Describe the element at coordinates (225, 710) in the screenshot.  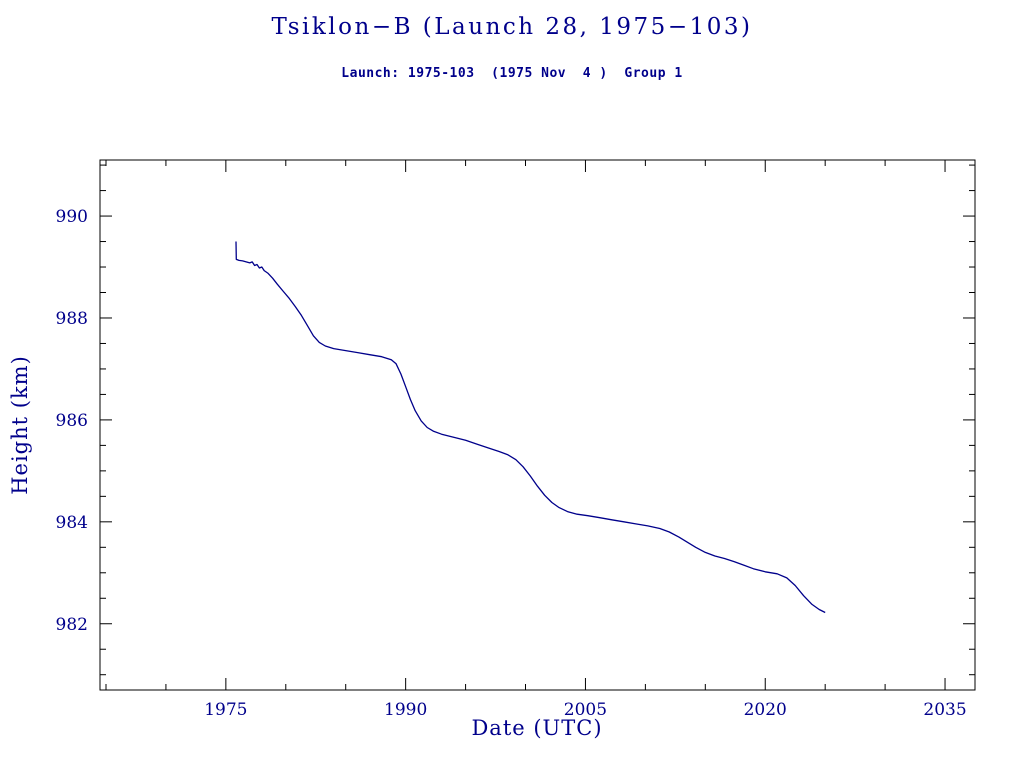
I see `x-tick-label: 1975` at that location.